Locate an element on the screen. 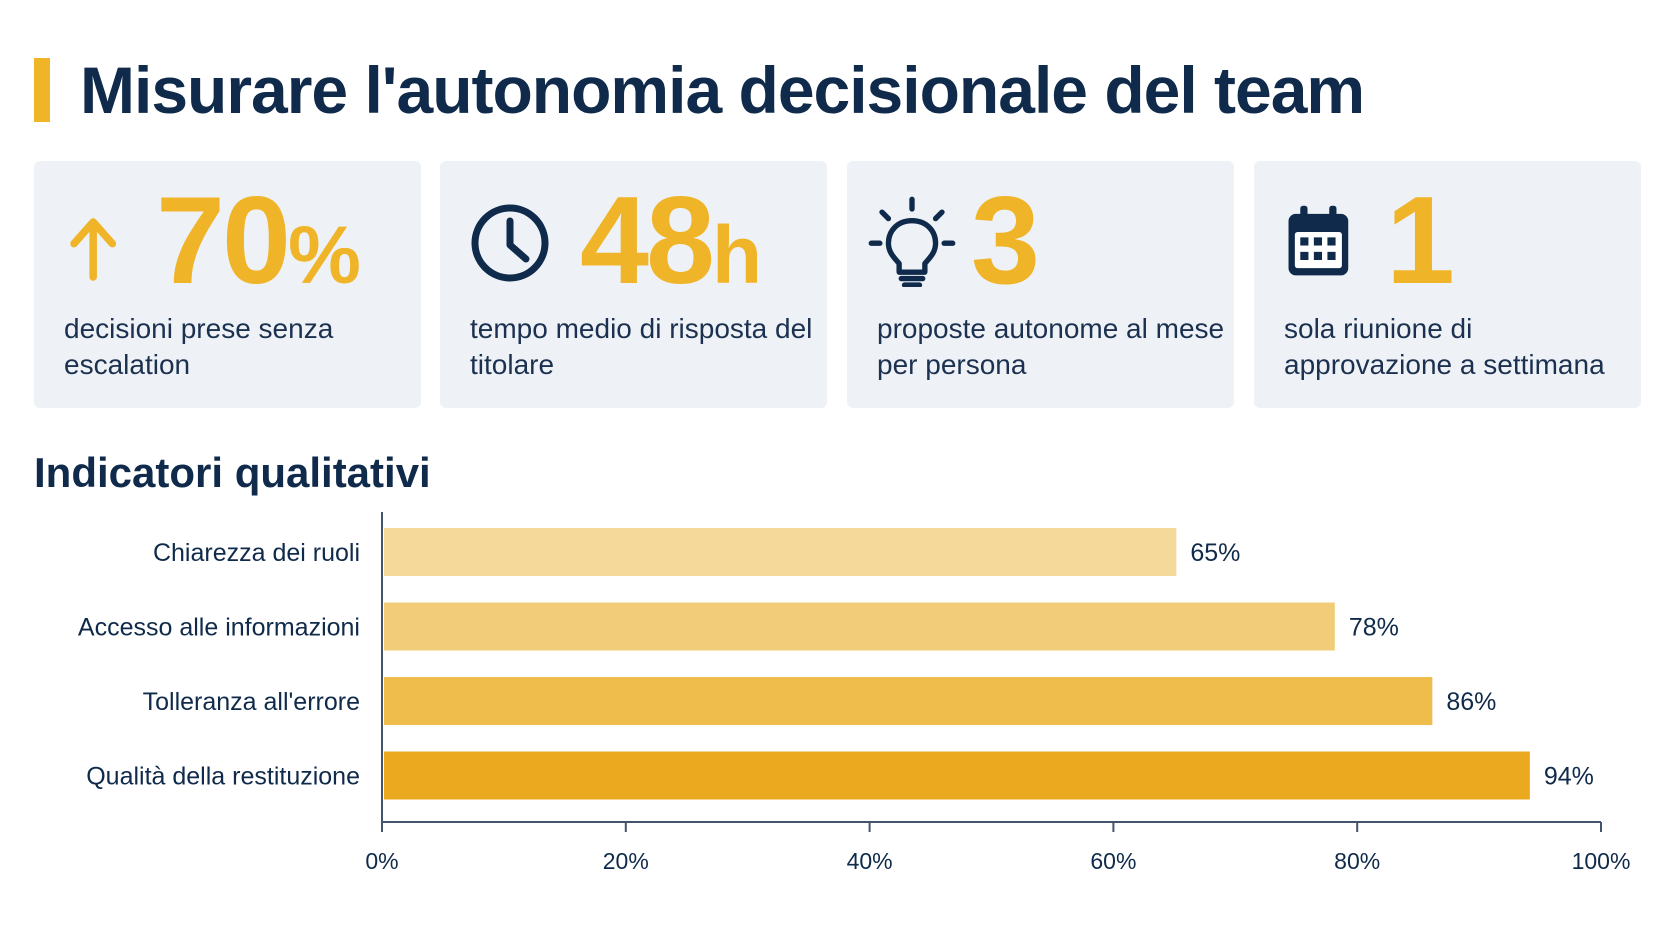 This screenshot has width=1672, height=941. kpi-card-proposals: 3 proposte autonome al mese per persona is located at coordinates (1040, 284).